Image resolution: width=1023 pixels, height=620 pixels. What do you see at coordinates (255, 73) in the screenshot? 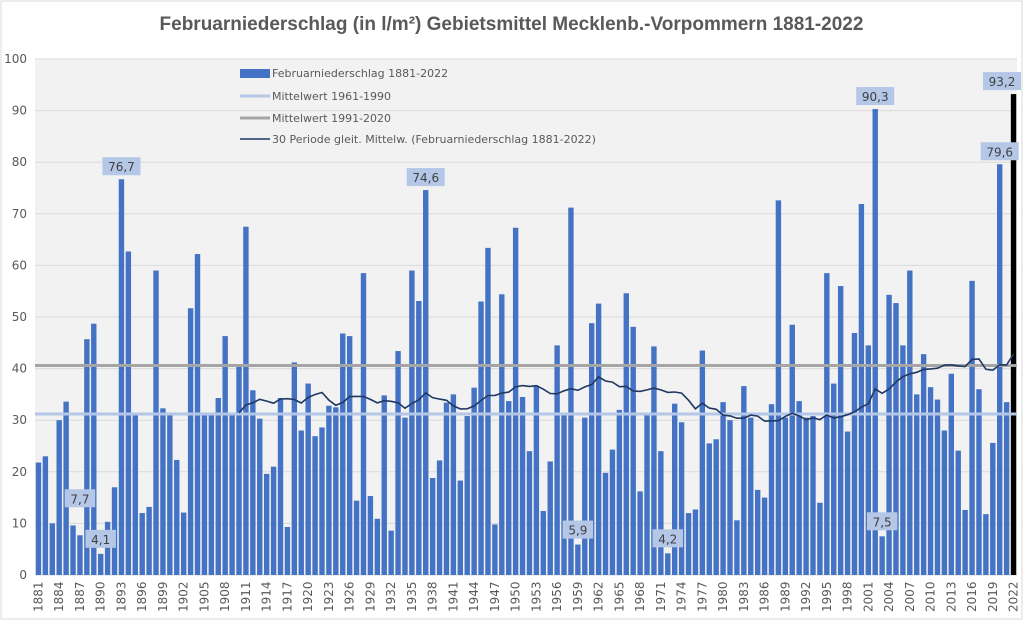
I see `legend-swatch-bars` at bounding box center [255, 73].